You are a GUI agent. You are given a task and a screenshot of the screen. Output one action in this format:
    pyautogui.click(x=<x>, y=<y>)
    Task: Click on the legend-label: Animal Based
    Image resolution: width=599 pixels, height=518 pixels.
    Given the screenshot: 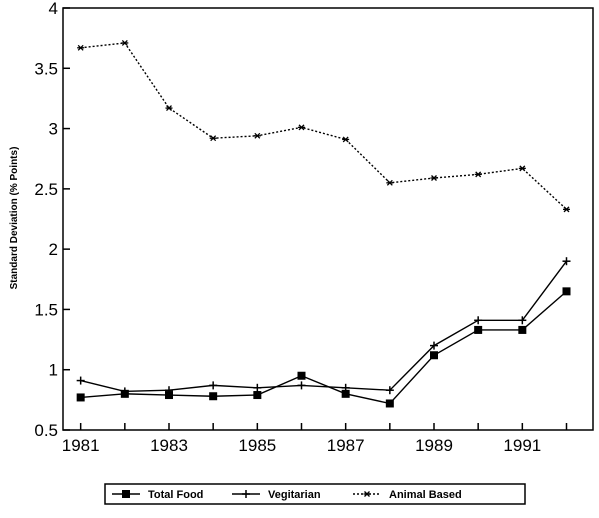 What is the action you would take?
    pyautogui.click(x=425, y=495)
    